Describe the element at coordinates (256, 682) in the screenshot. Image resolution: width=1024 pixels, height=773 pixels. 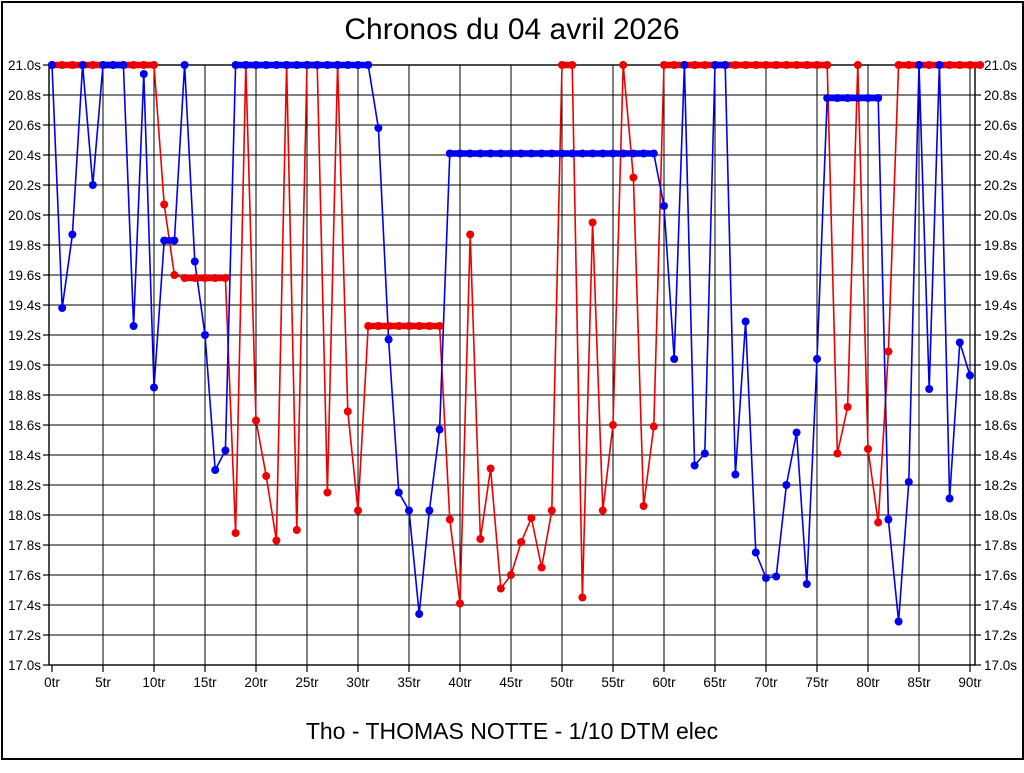
I see `x-axis-label: 20tr` at that location.